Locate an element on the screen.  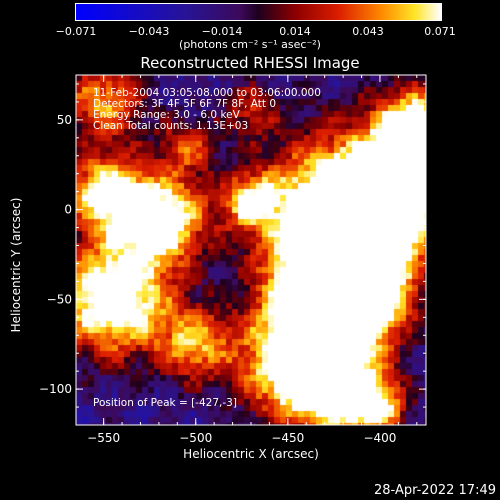
annotation-clean: Clean Total counts: 1.13E+03 is located at coordinates (171, 126).